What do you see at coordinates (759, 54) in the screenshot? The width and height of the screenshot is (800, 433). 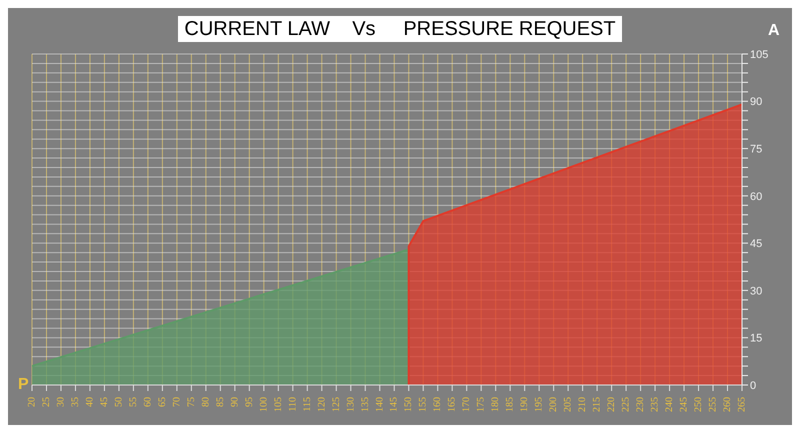 I see `y-tick-label: 105` at bounding box center [759, 54].